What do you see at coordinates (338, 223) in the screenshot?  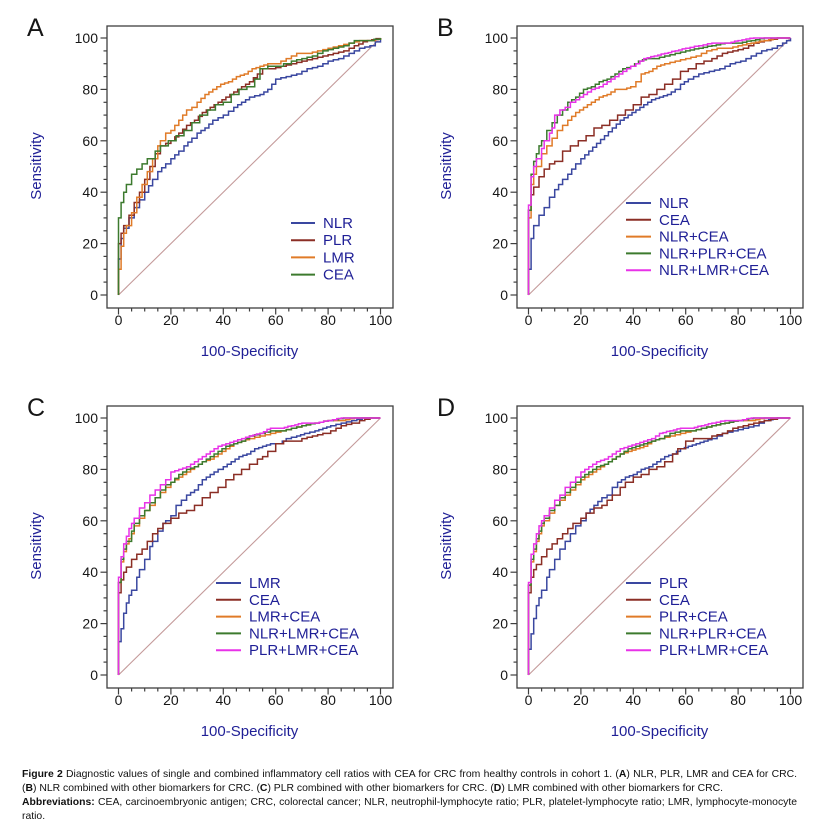 I see `legend-label: NLR` at bounding box center [338, 223].